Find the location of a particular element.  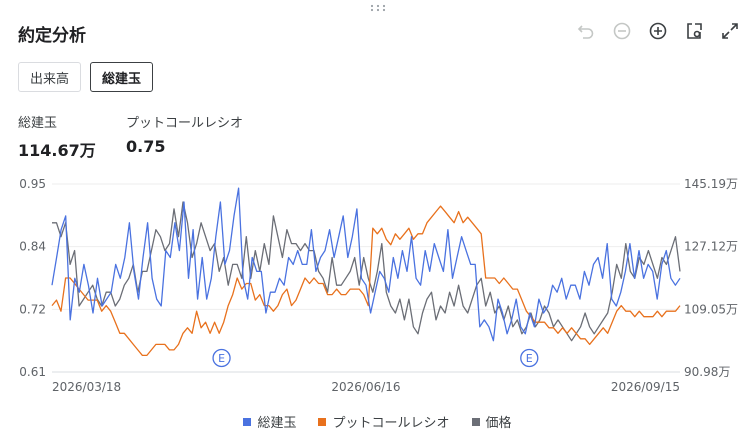

drag-handle-icon is located at coordinates (378, 8).